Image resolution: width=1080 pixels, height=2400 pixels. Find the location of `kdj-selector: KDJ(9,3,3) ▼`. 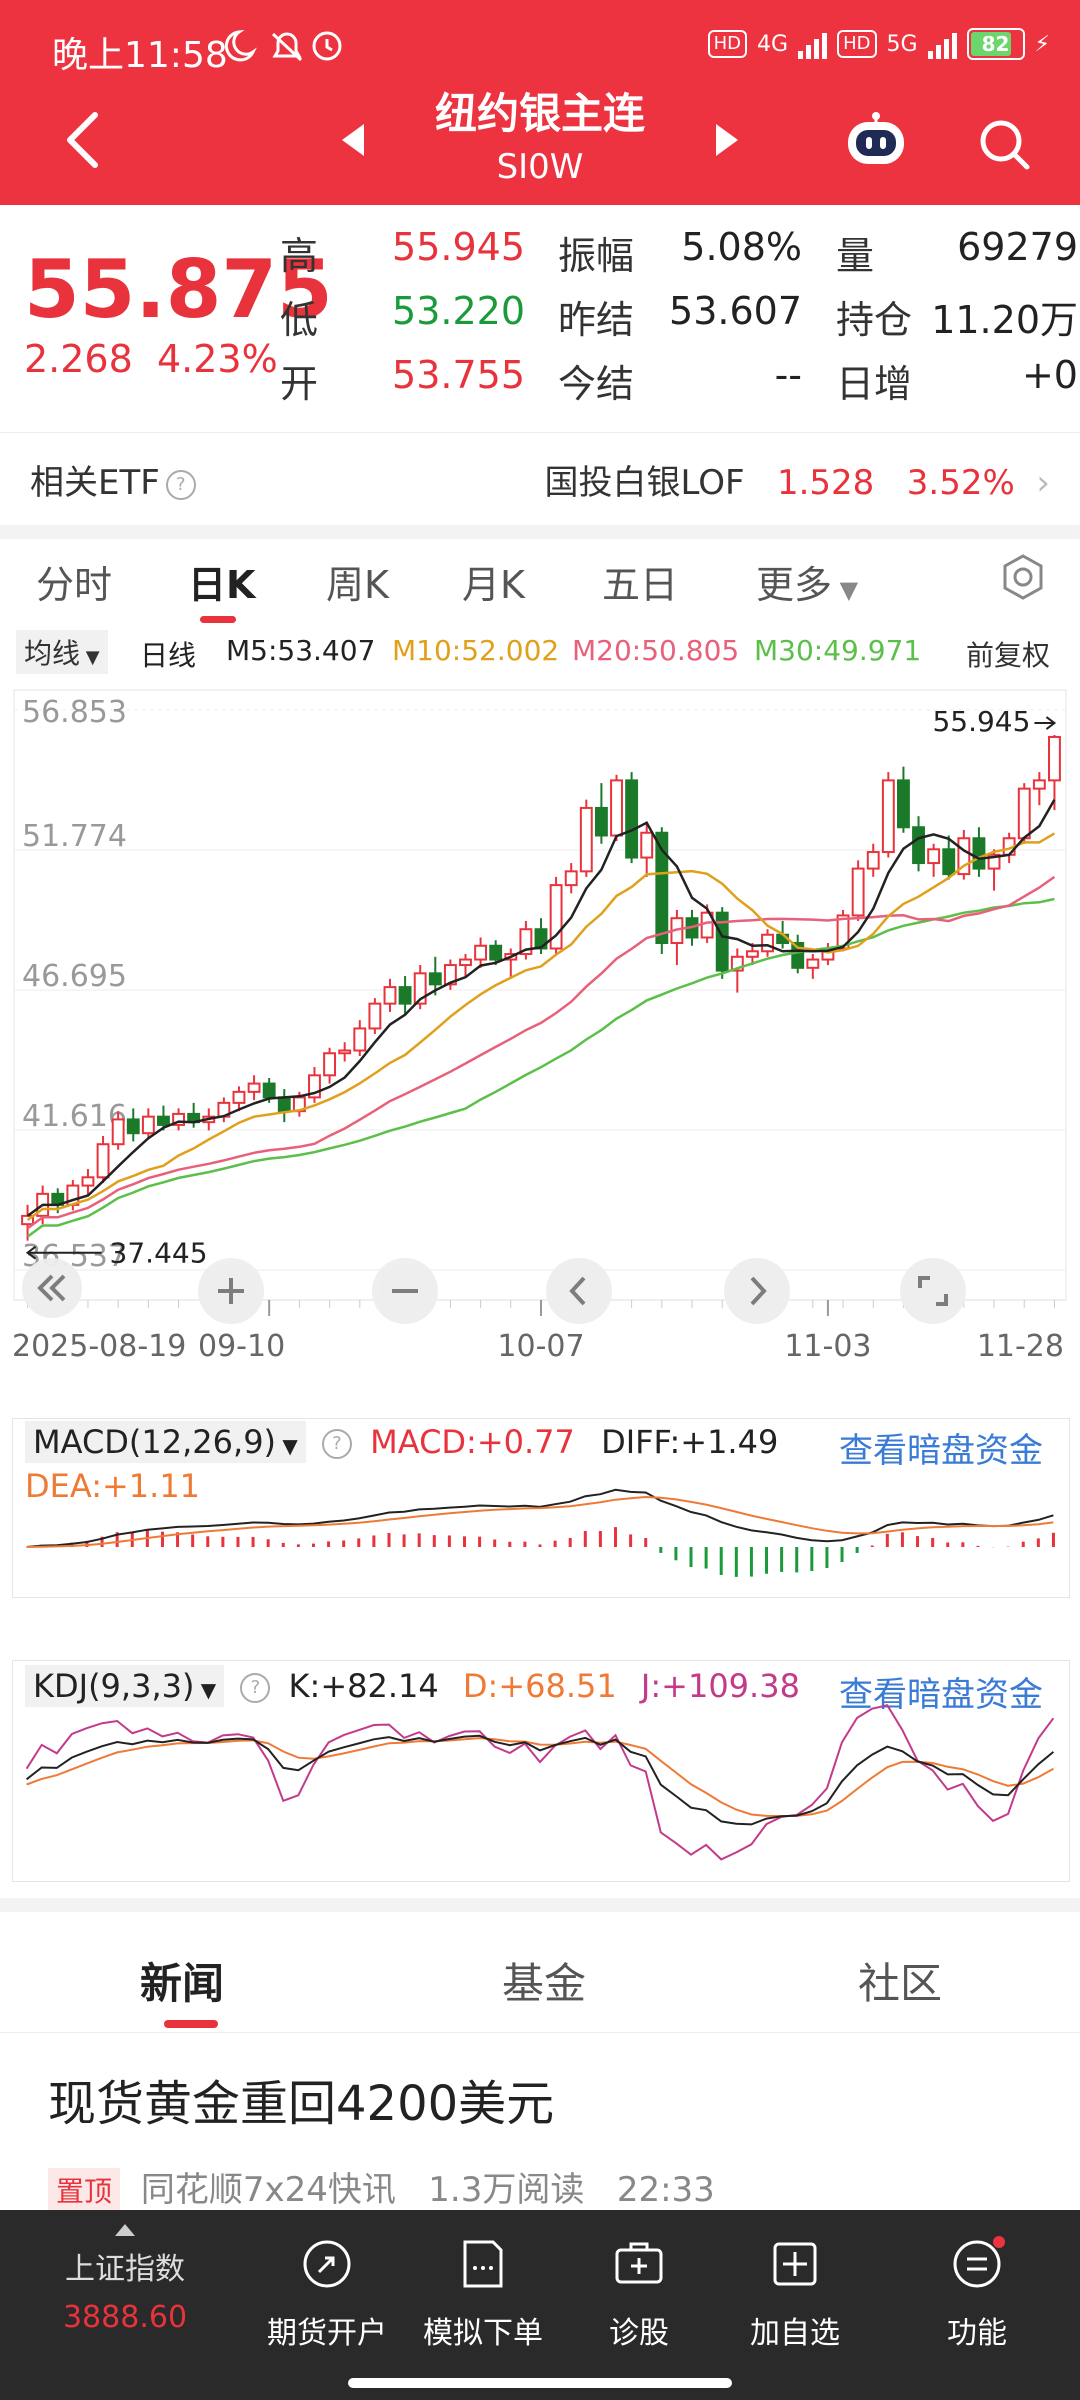

kdj-selector: KDJ(9,3,3) ▼ is located at coordinates (125, 1686).